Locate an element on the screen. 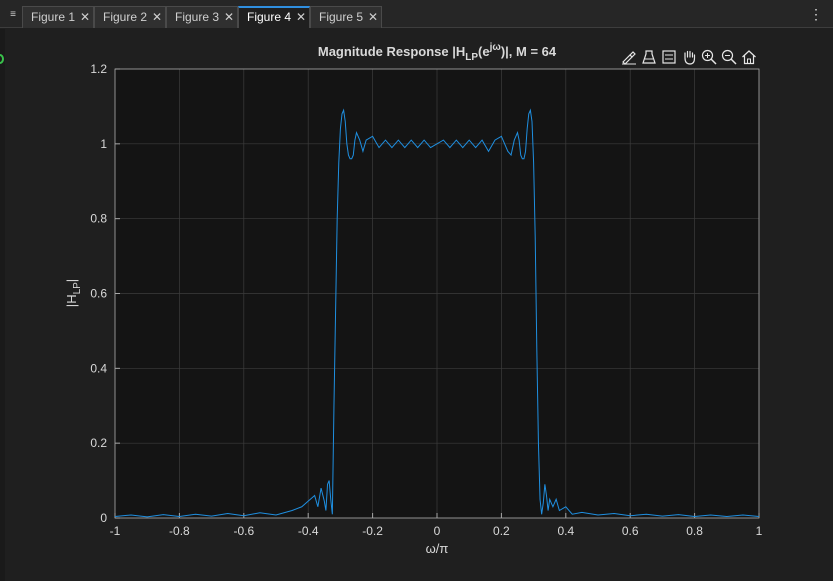  y-tick-label: 0.4 is located at coordinates (98, 368).